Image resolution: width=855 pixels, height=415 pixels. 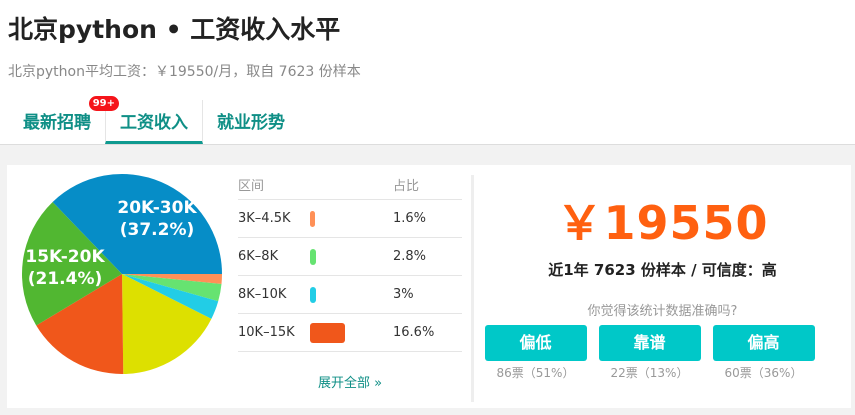 What do you see at coordinates (662, 223) in the screenshot?
I see `average-salary: ￥19550` at bounding box center [662, 223].